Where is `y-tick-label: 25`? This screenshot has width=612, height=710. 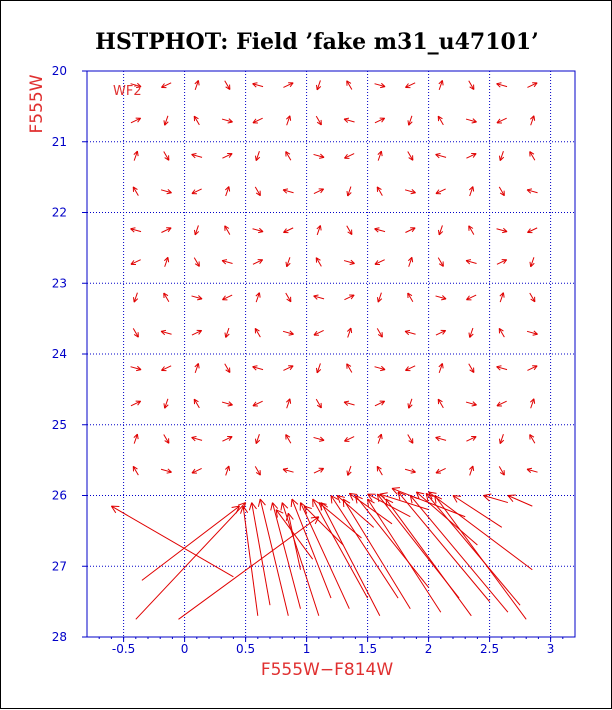 y-tick-label: 25 is located at coordinates (59, 425).